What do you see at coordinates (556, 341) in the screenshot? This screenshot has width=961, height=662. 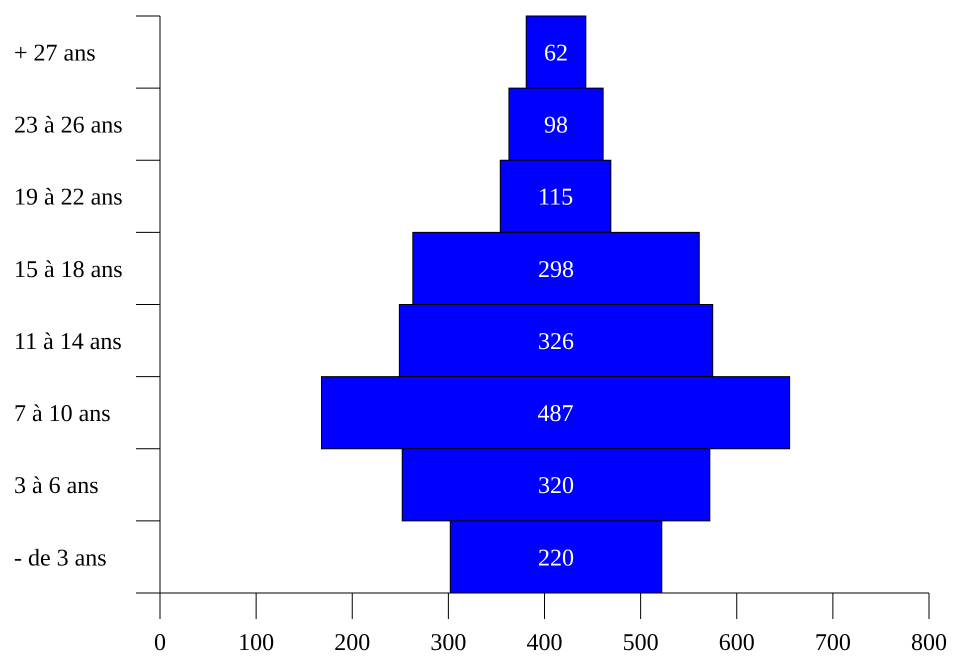 I see `data-label: 326` at bounding box center [556, 341].